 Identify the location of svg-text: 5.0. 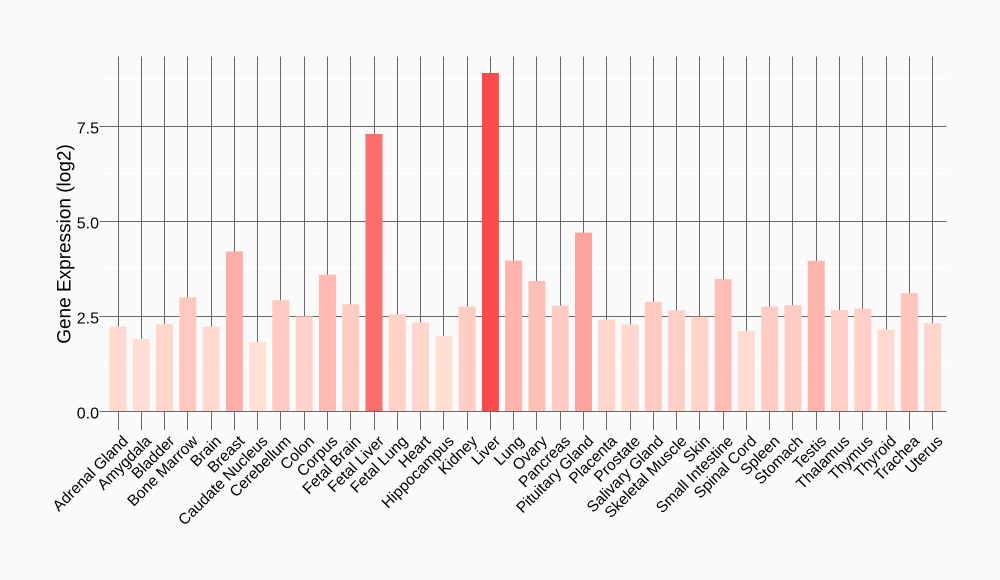
(88, 224).